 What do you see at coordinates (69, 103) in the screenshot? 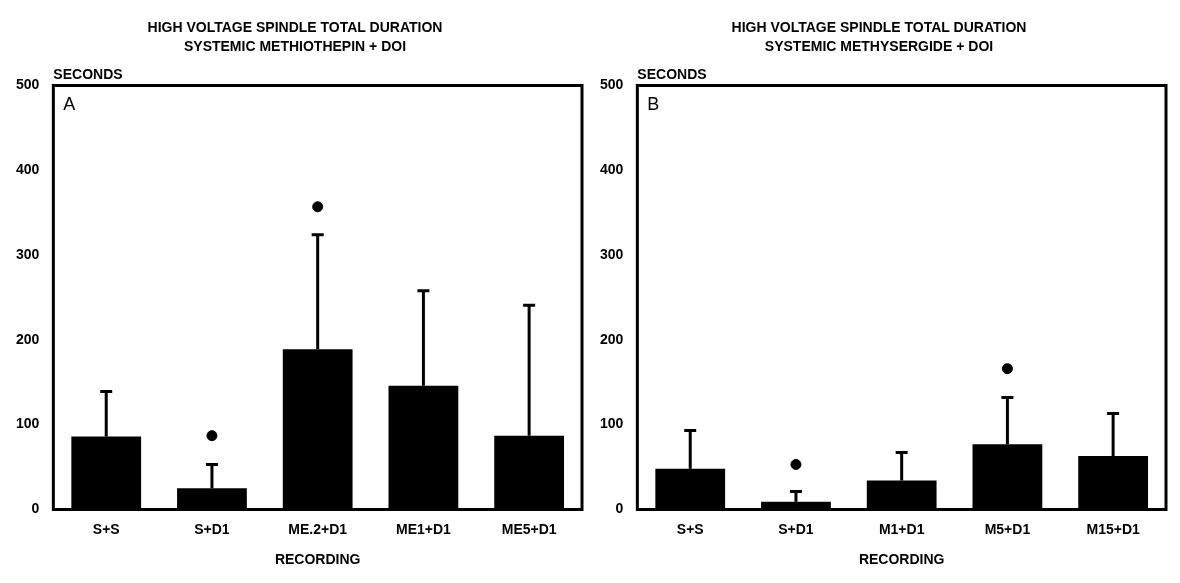
I see `annotation: A` at bounding box center [69, 103].